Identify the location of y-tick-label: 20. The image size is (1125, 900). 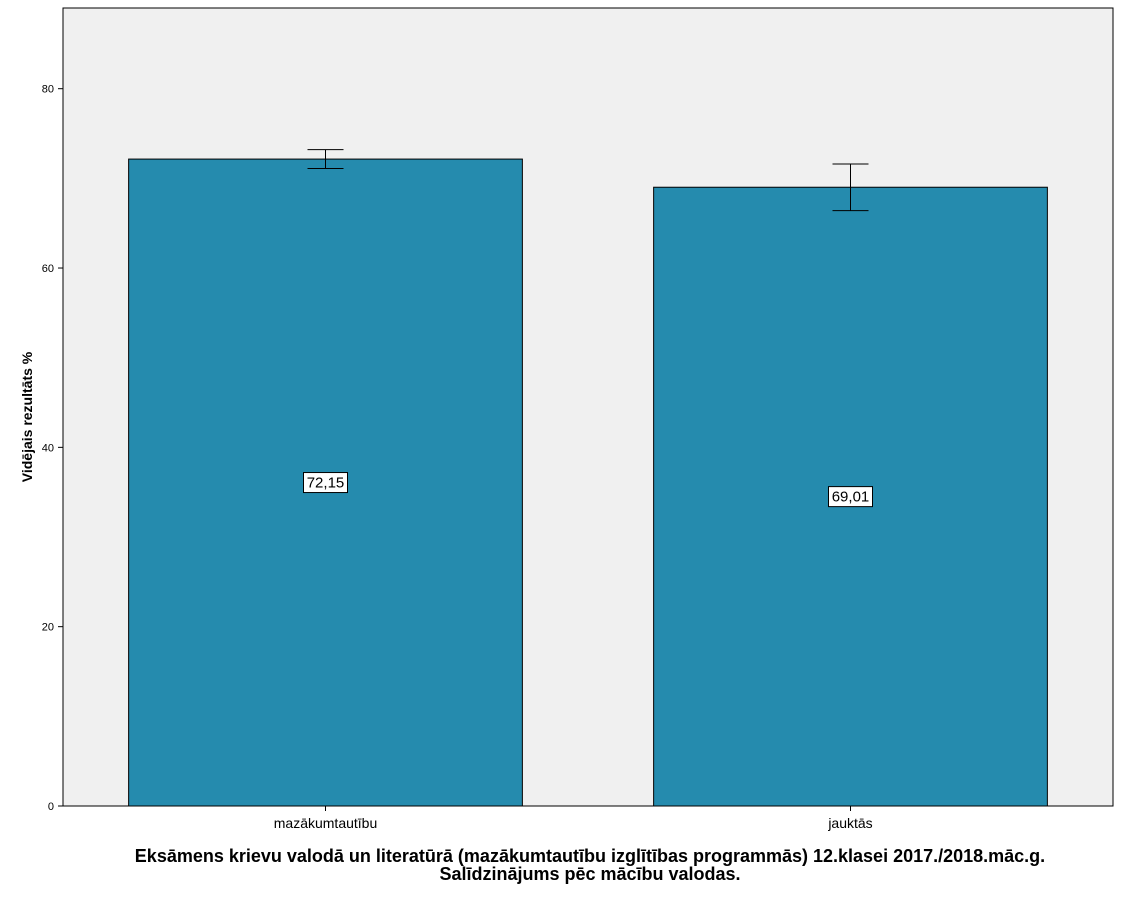
(48, 628).